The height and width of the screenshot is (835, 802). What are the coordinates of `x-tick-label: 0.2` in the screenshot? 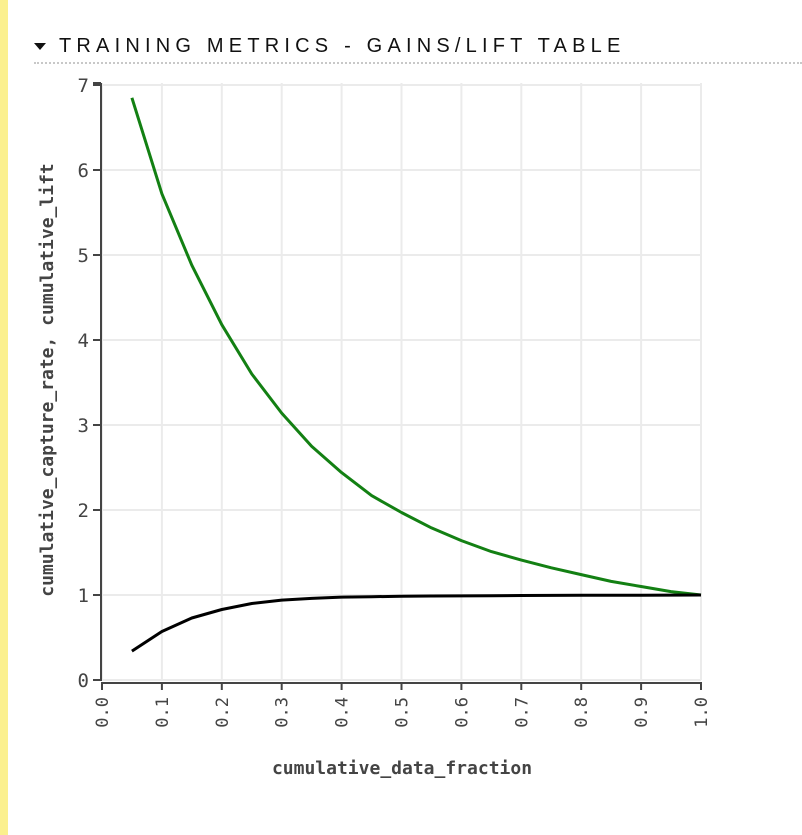 It's located at (223, 712).